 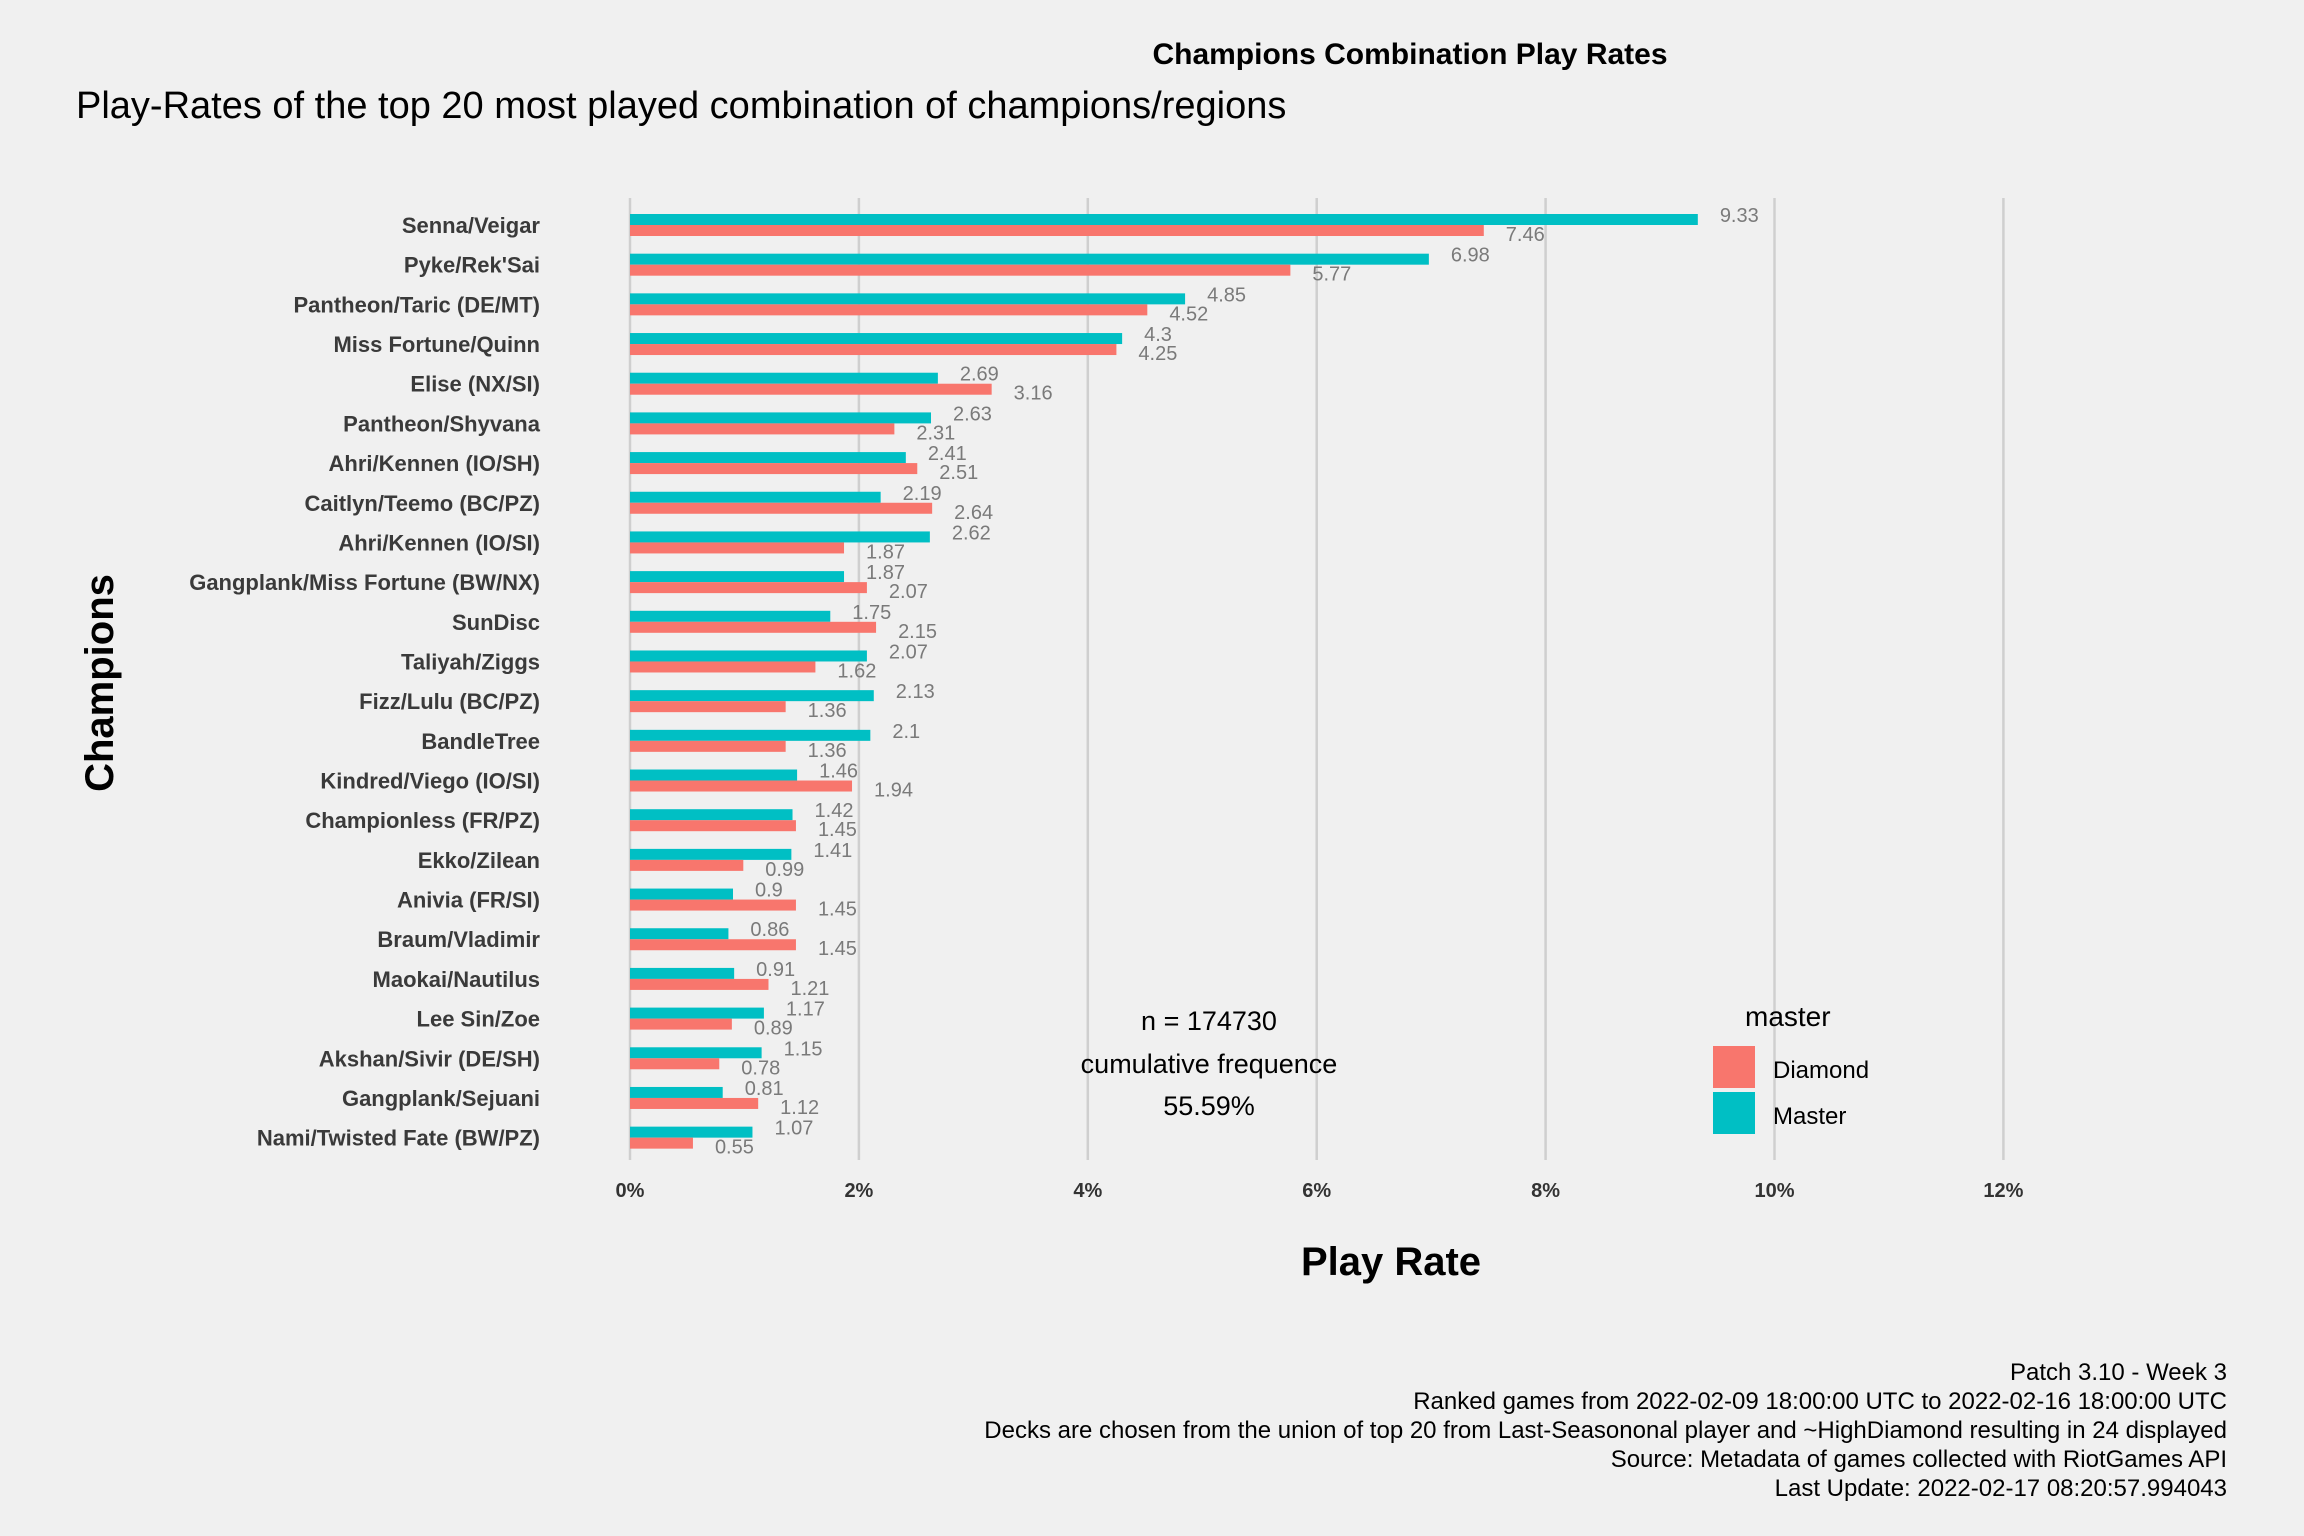 What do you see at coordinates (972, 414) in the screenshot?
I see `data-label-master: 2.63` at bounding box center [972, 414].